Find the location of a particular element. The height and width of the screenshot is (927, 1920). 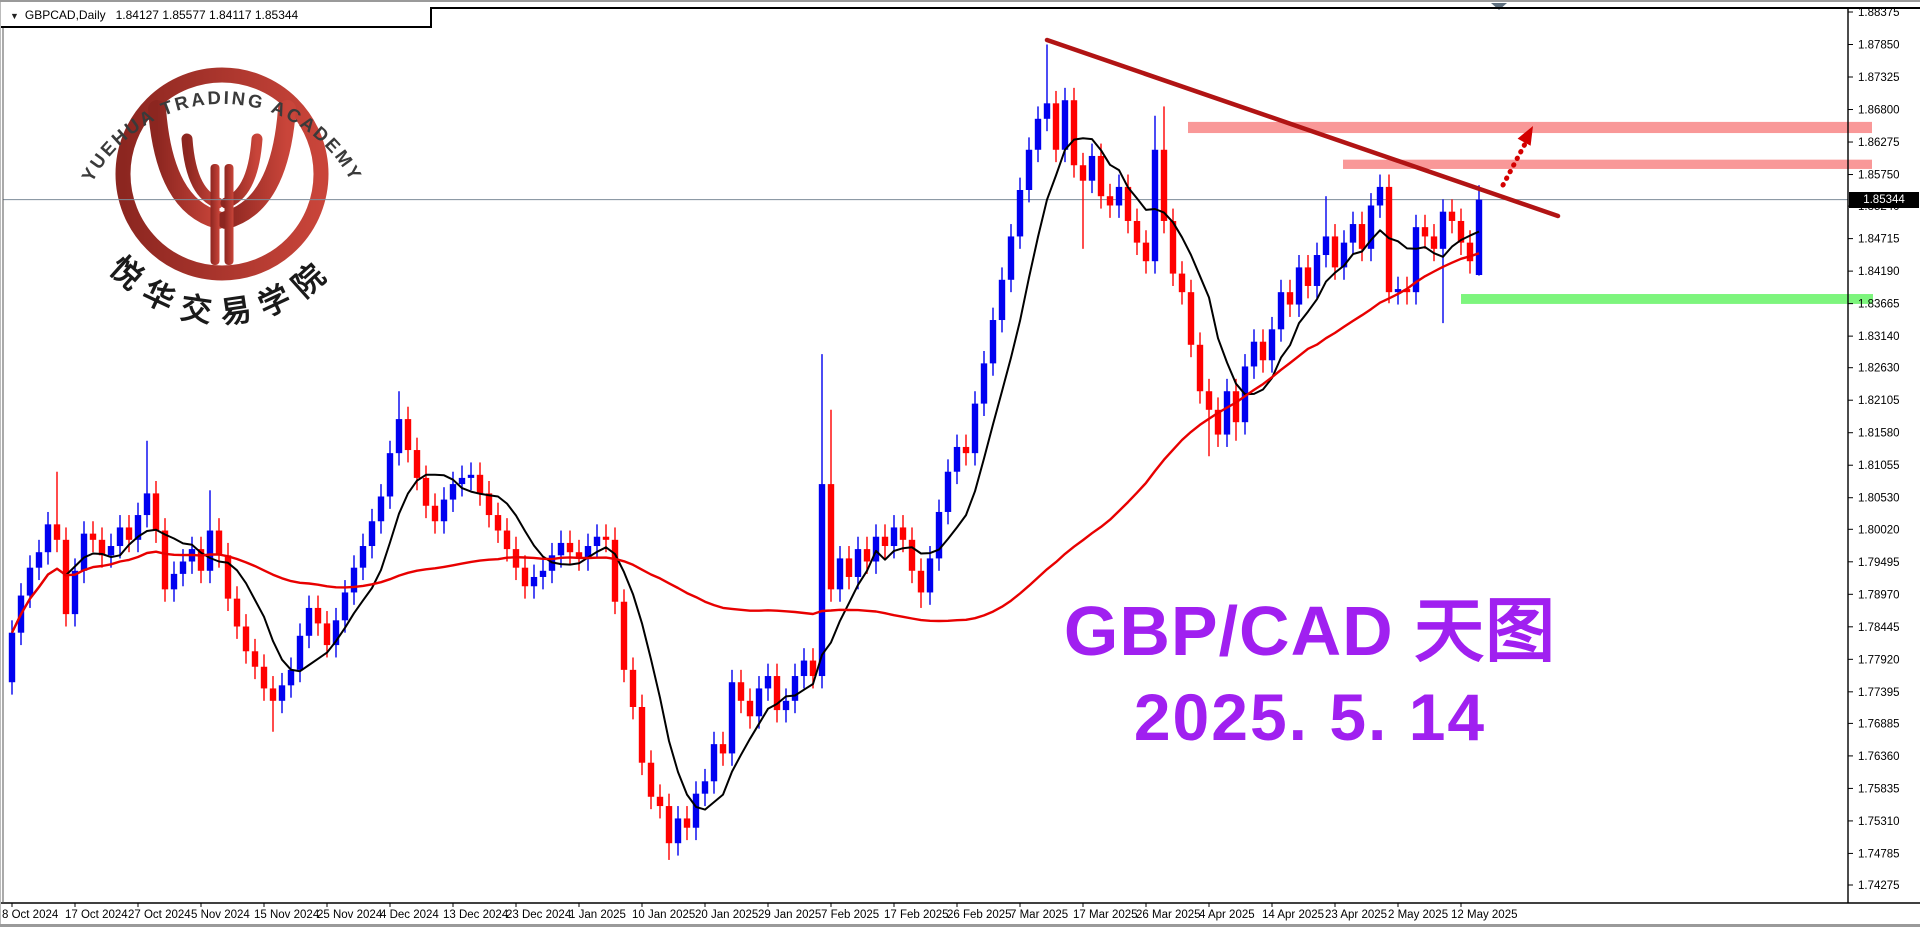

chart-top-border is located at coordinates (1175, 8).